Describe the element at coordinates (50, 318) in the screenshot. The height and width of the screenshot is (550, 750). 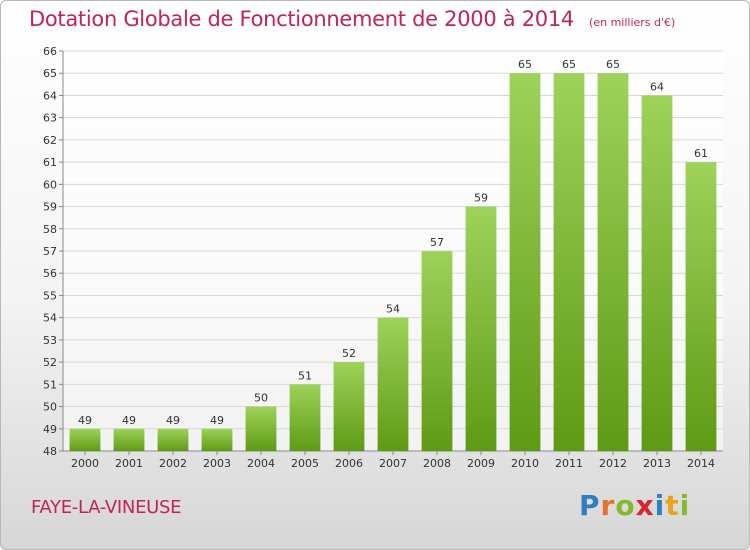
I see `y-tick-label: 54` at that location.